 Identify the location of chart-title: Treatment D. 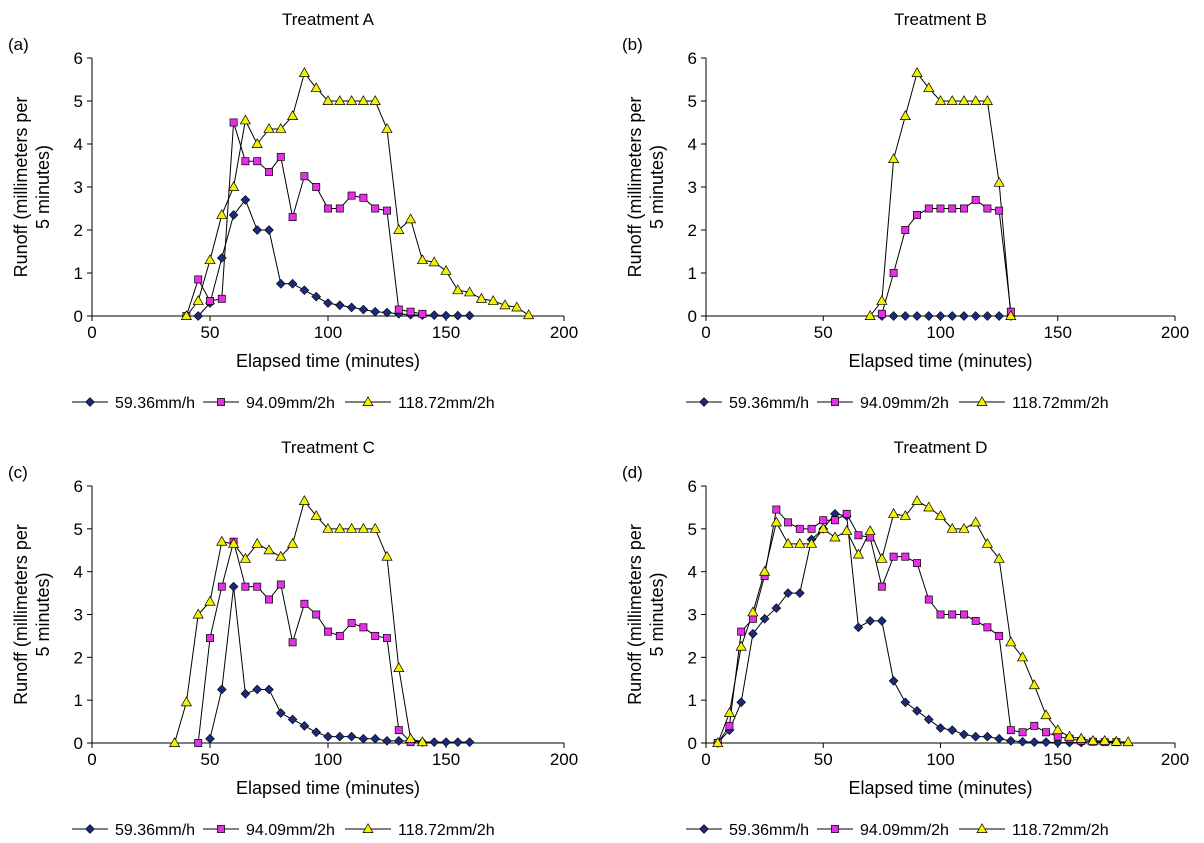
(941, 447).